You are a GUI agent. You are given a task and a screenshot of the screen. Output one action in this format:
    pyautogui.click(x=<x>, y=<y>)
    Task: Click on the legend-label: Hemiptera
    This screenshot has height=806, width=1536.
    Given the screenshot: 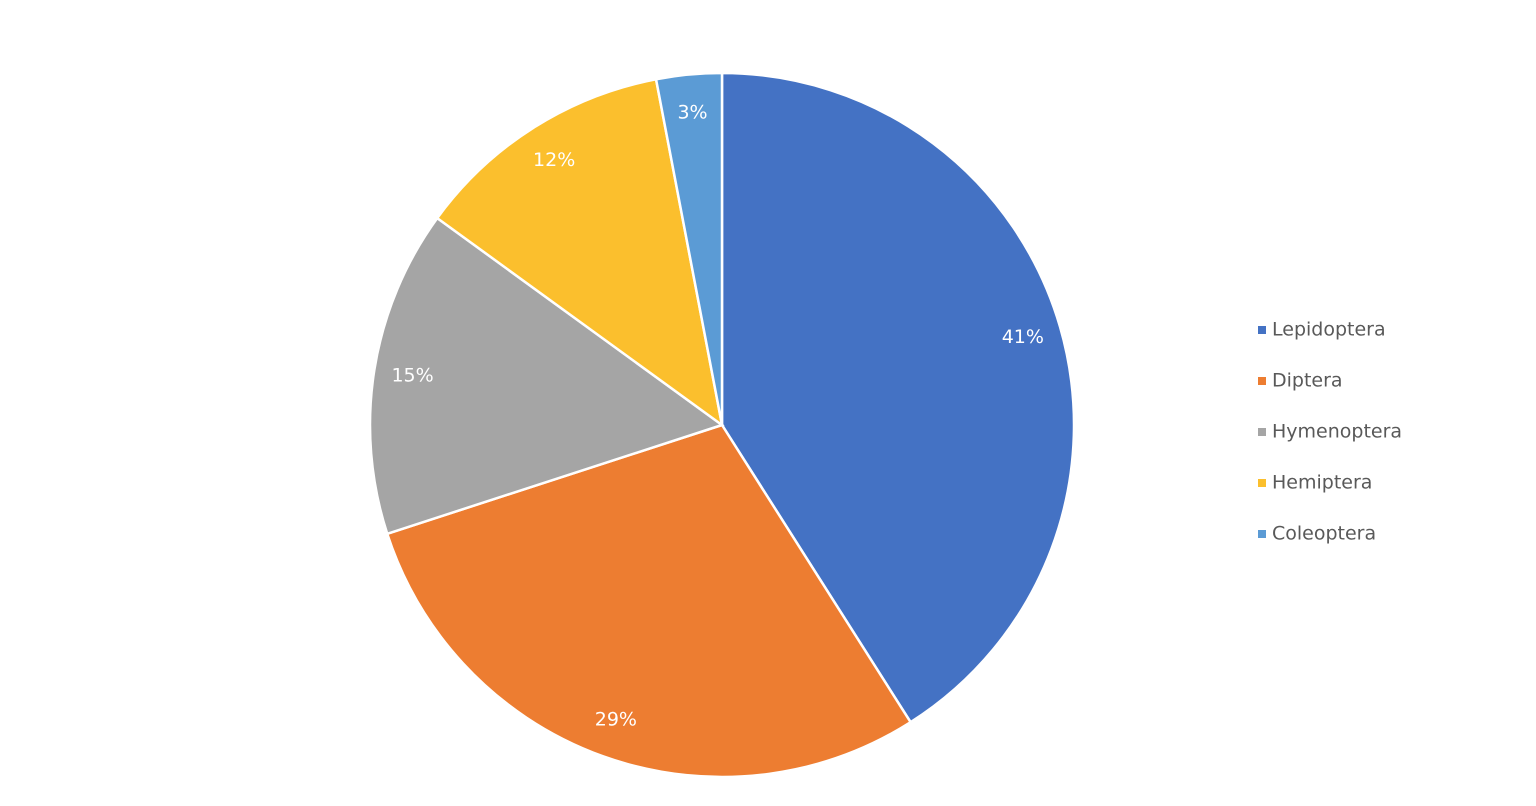 What is the action you would take?
    pyautogui.click(x=1322, y=483)
    